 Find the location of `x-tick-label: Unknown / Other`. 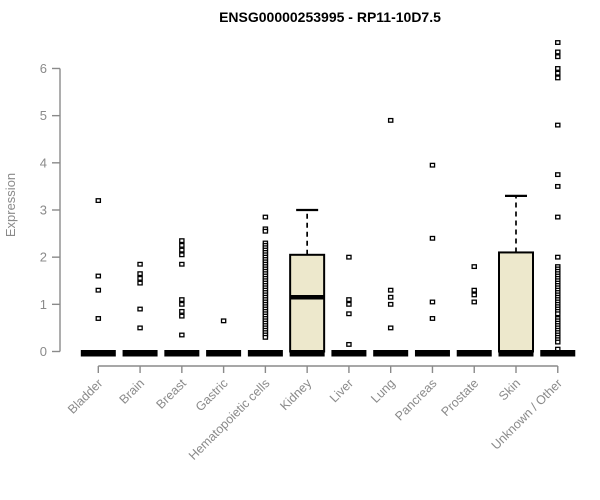

x-tick-label: Unknown / Other is located at coordinates (527, 414).